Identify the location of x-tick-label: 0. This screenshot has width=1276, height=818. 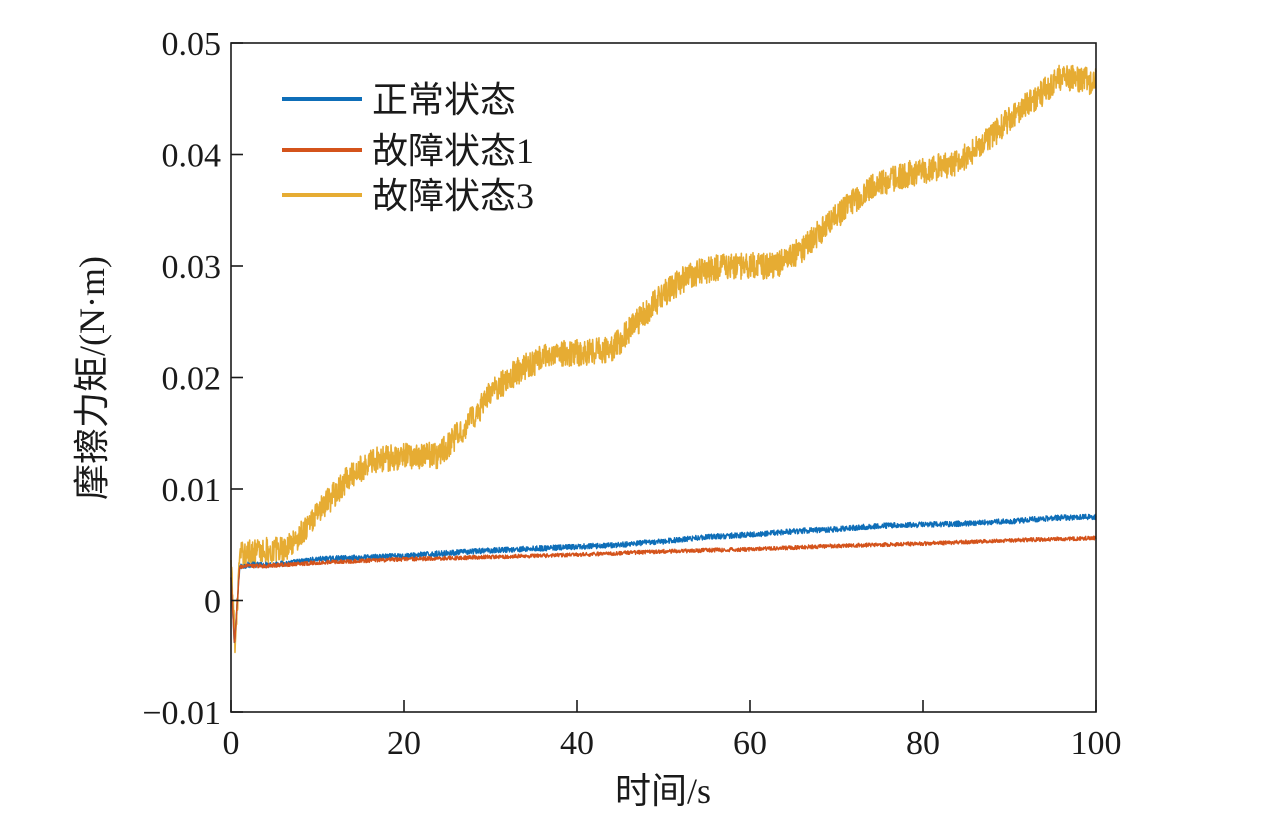
(231, 743).